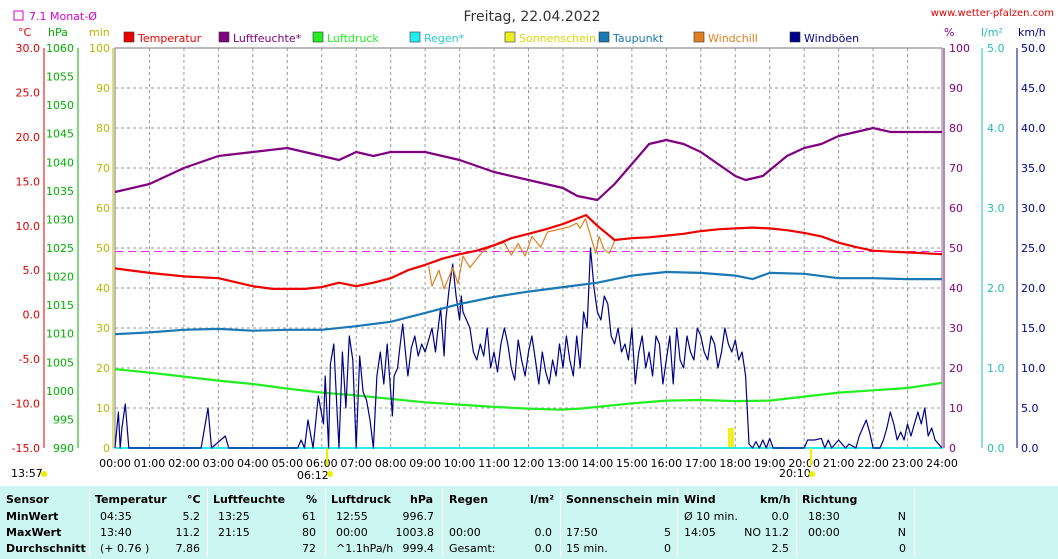  Describe the element at coordinates (29, 359) in the screenshot. I see `temp-tick-label: -5.0` at that location.